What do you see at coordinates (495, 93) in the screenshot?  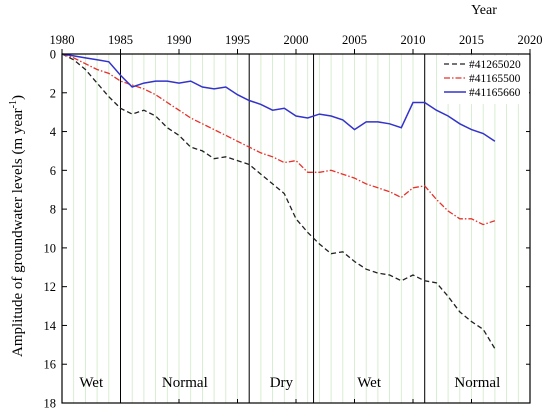 I see `legend-label: #41165660` at bounding box center [495, 93].